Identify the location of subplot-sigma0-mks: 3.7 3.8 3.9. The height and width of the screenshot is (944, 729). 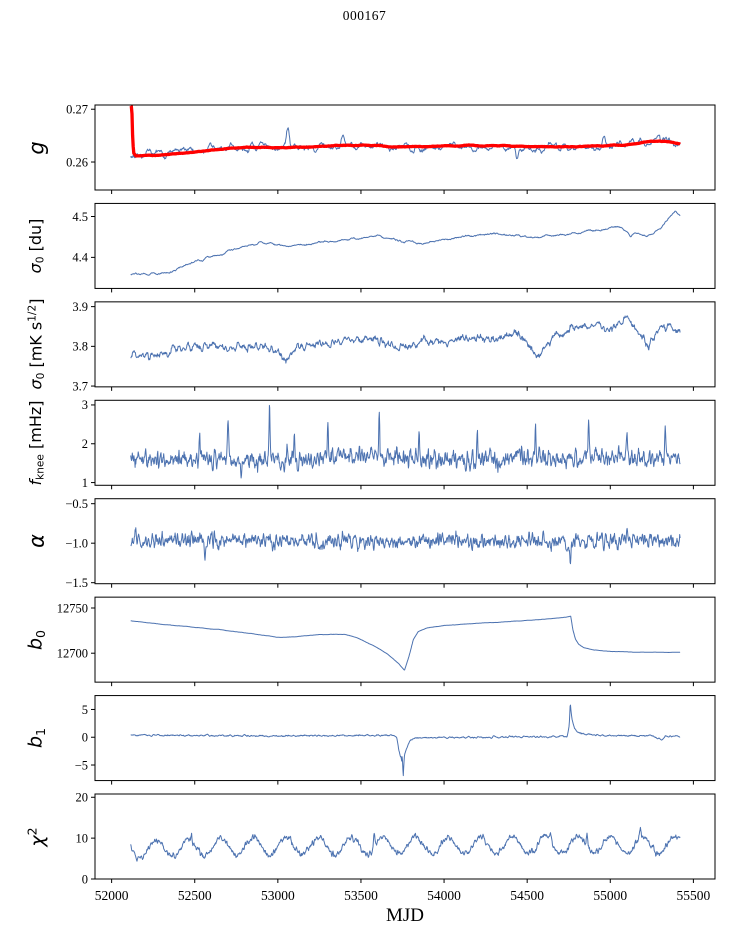
(394, 346).